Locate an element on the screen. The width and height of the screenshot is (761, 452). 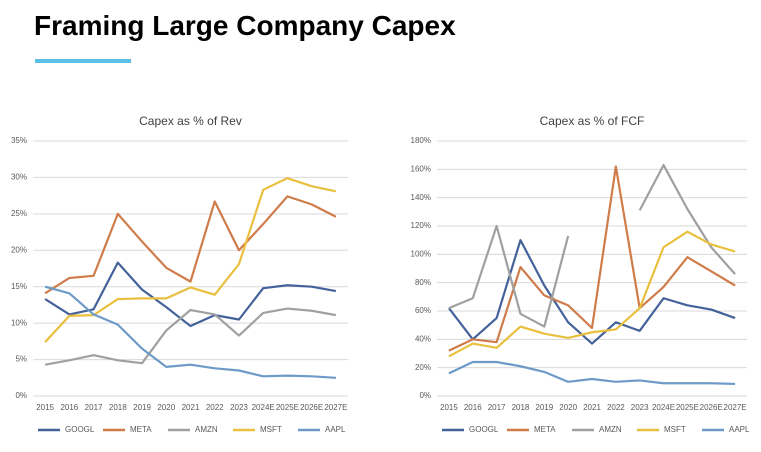
y-tick-label: 25% is located at coordinates (19, 213).